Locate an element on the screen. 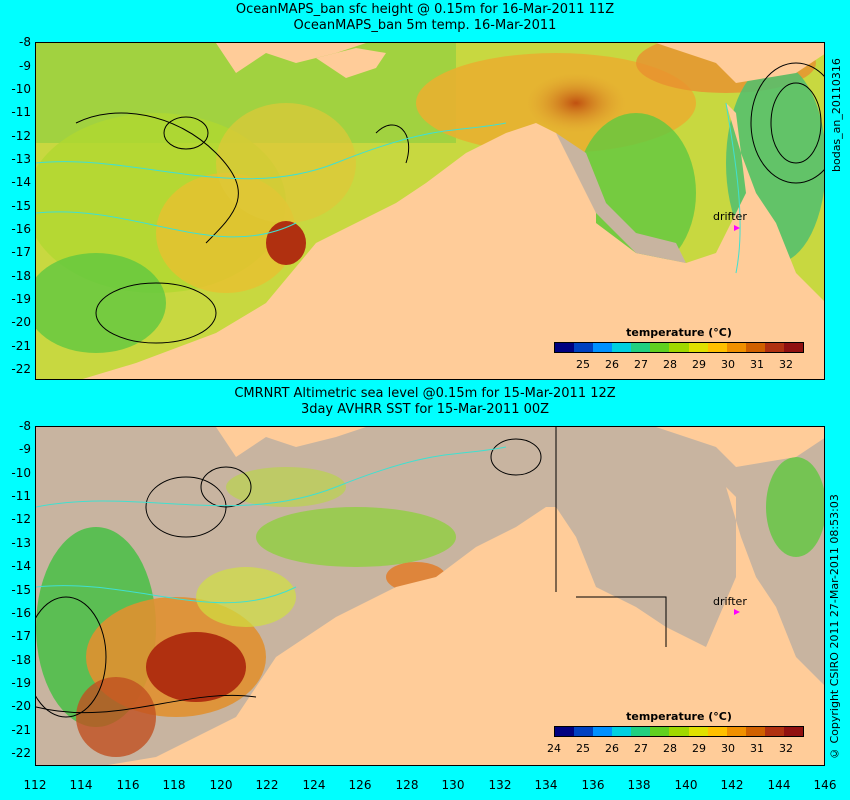 The height and width of the screenshot is (800, 850). lon-label: 134 is located at coordinates (546, 785).